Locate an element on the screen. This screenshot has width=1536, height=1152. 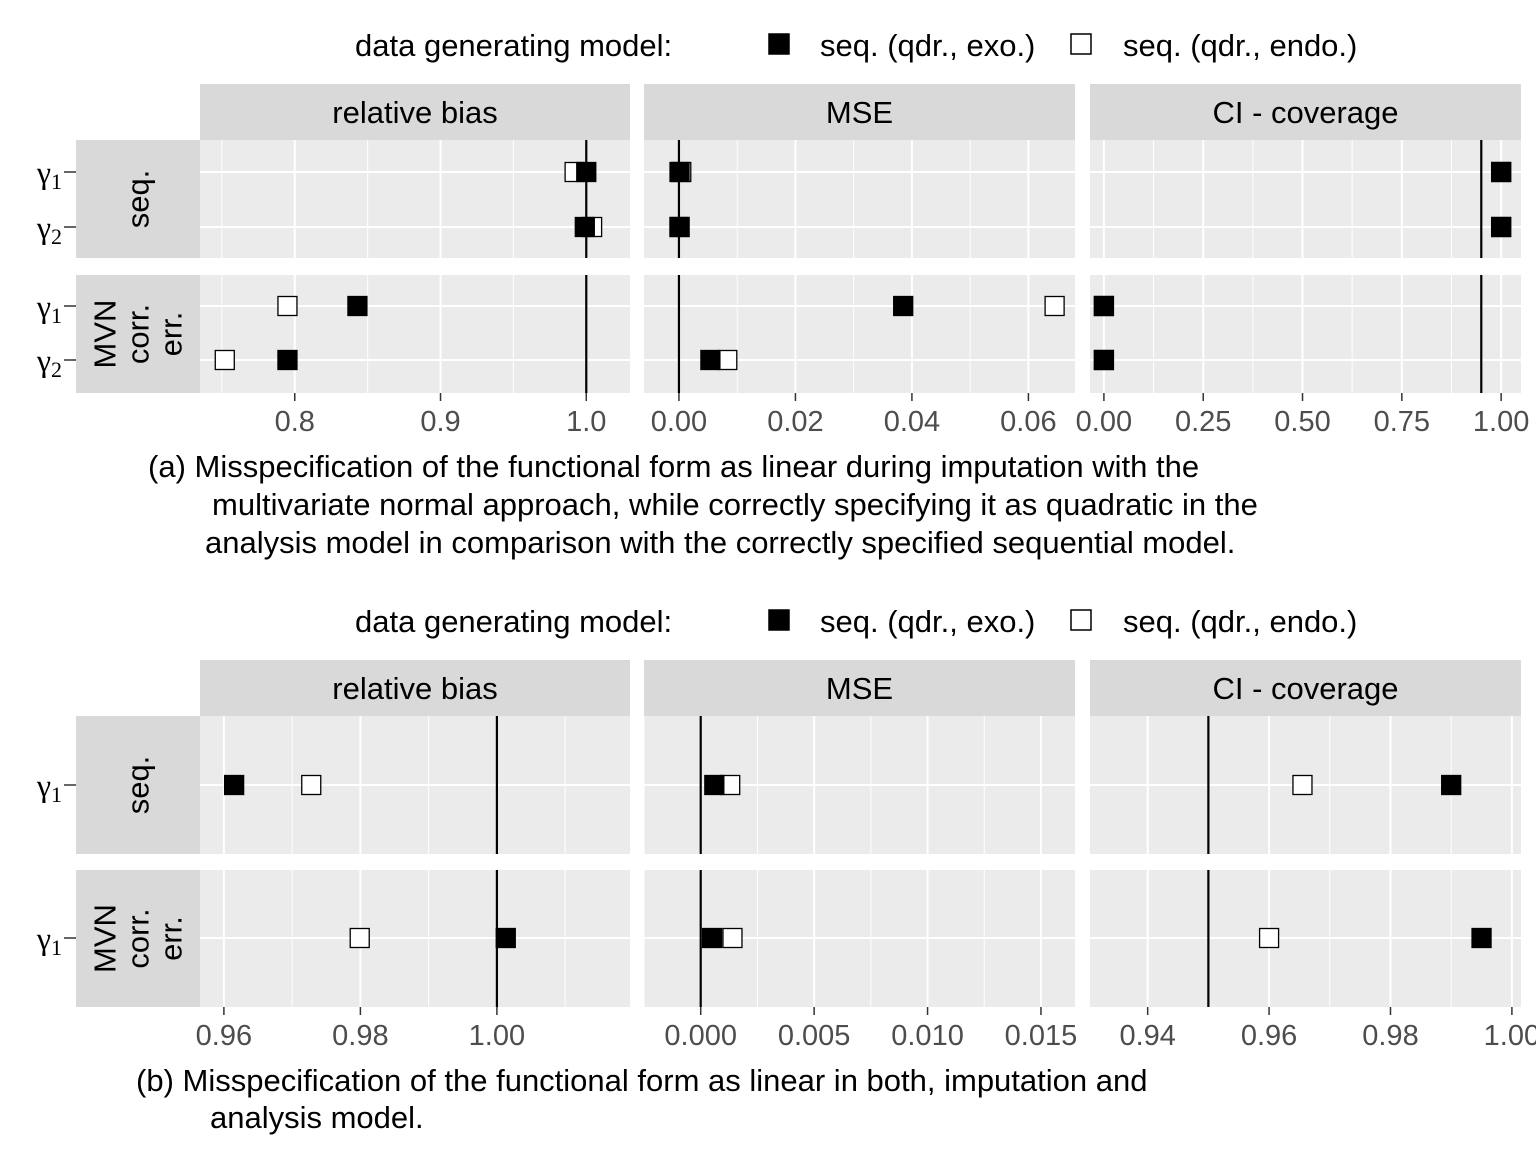
panel-b-strip-label-relative-bias: relative bias is located at coordinates (414, 688).